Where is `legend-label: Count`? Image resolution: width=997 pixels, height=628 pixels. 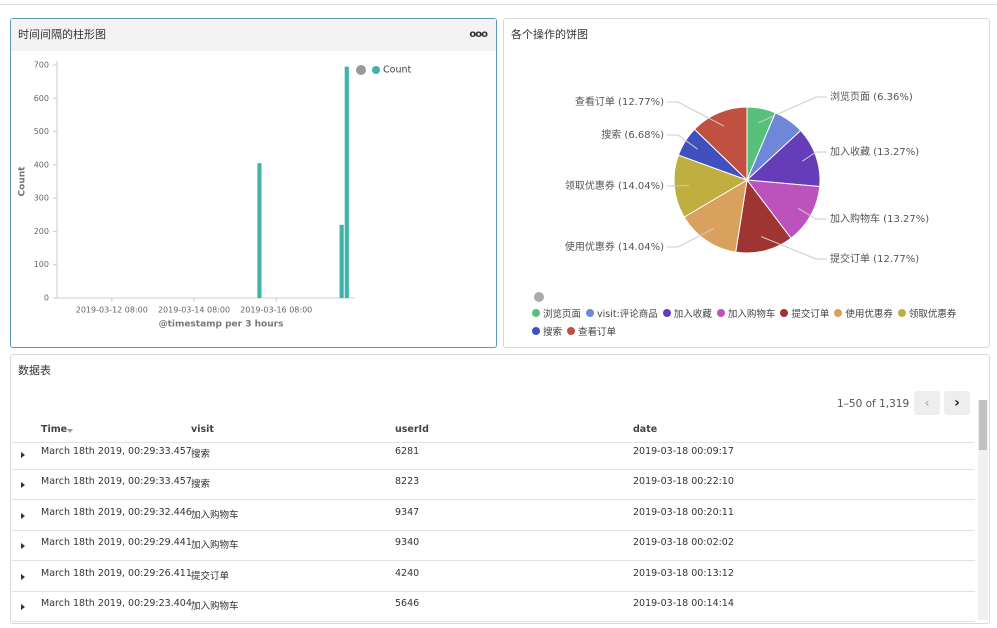 legend-label: Count is located at coordinates (397, 70).